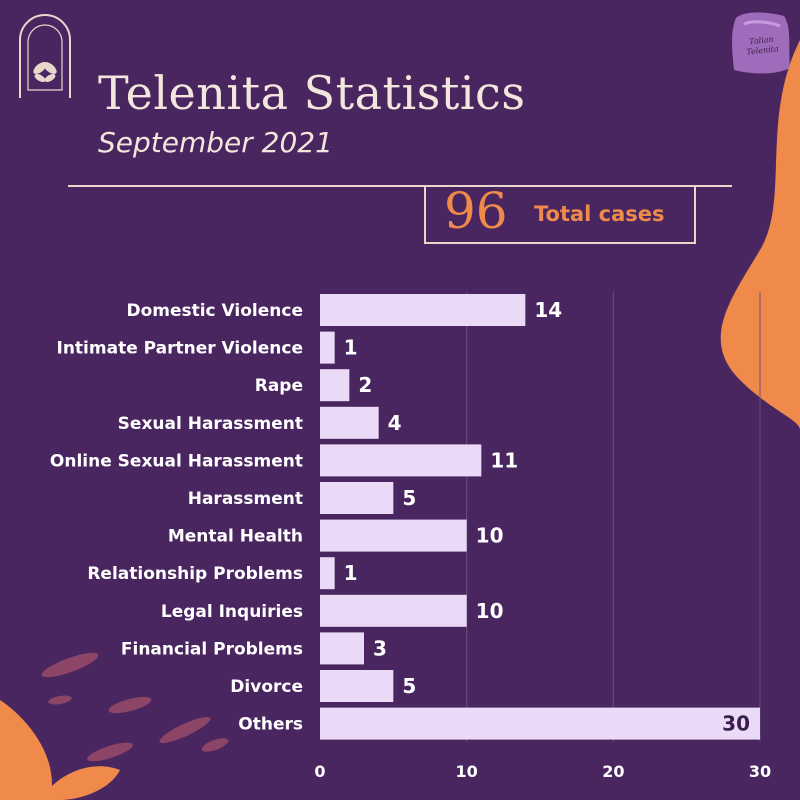 This screenshot has height=800, width=800. Describe the element at coordinates (210, 424) in the screenshot. I see `category-label-sexual-harassment: Sexual Harassment` at that location.